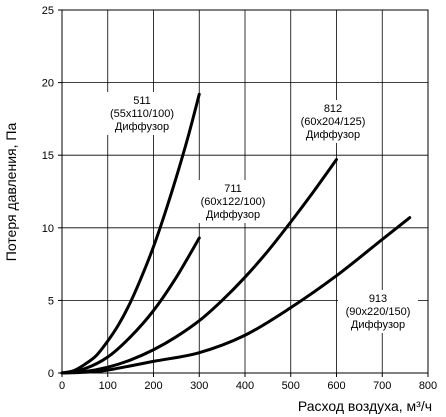 The height and width of the screenshot is (417, 446). I want to click on y-tick-label: 15, so click(48, 156).